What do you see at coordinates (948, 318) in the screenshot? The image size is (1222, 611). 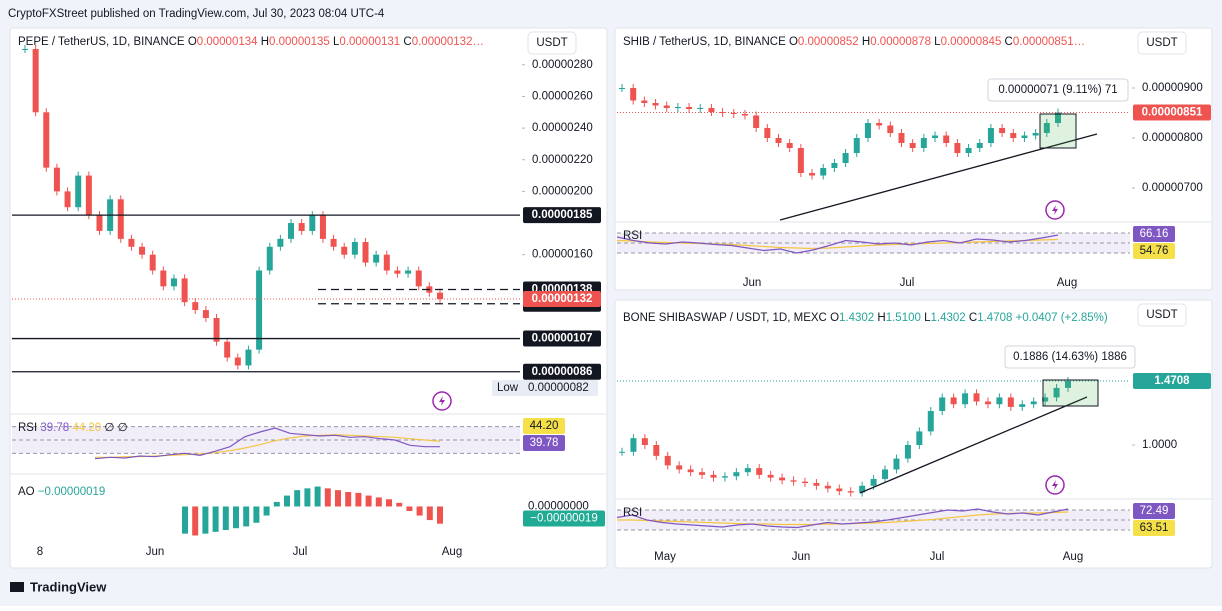 I see `header-part: 1.4302` at bounding box center [948, 318].